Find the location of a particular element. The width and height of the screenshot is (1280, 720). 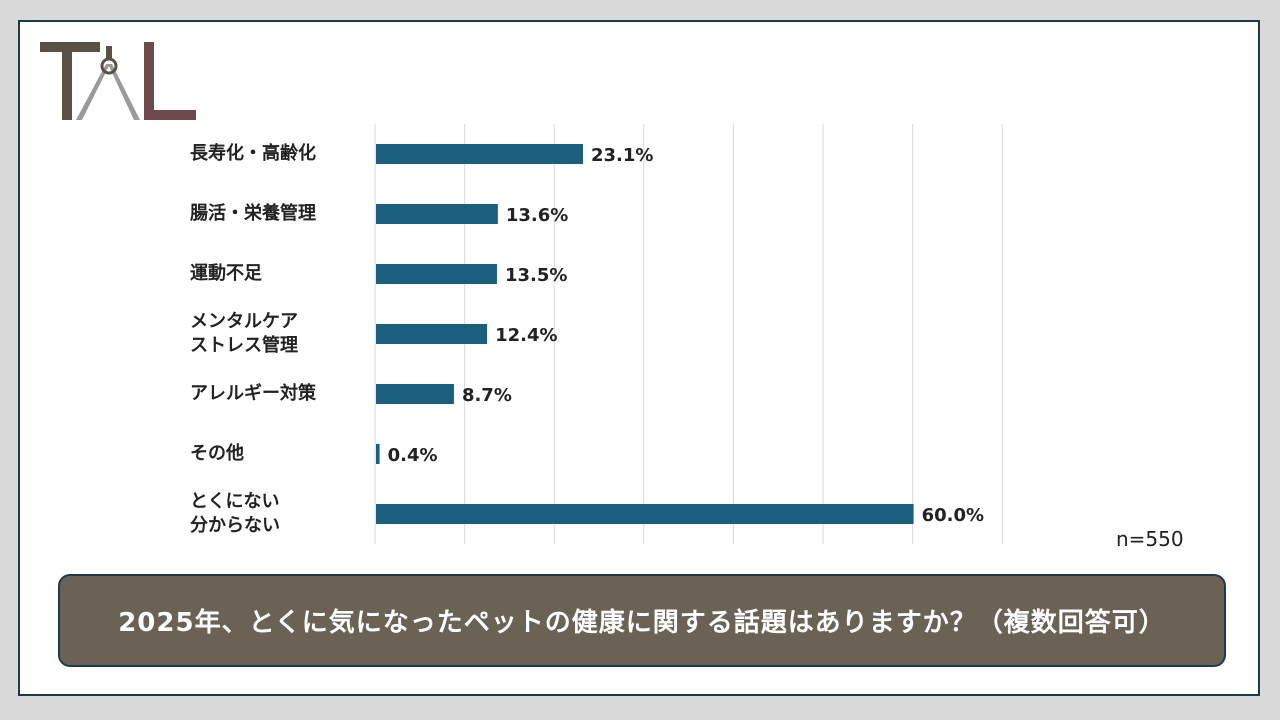

category-label: 長寿化・高齢化 is located at coordinates (253, 153).